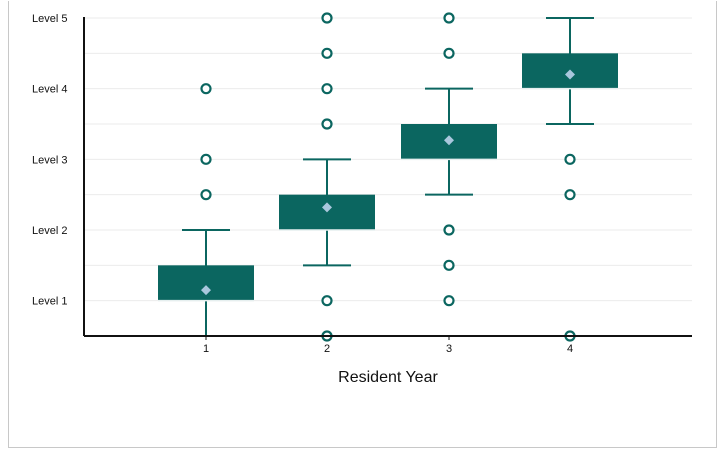  What do you see at coordinates (49, 90) in the screenshot?
I see `y-tick-label: Level 4` at bounding box center [49, 90].